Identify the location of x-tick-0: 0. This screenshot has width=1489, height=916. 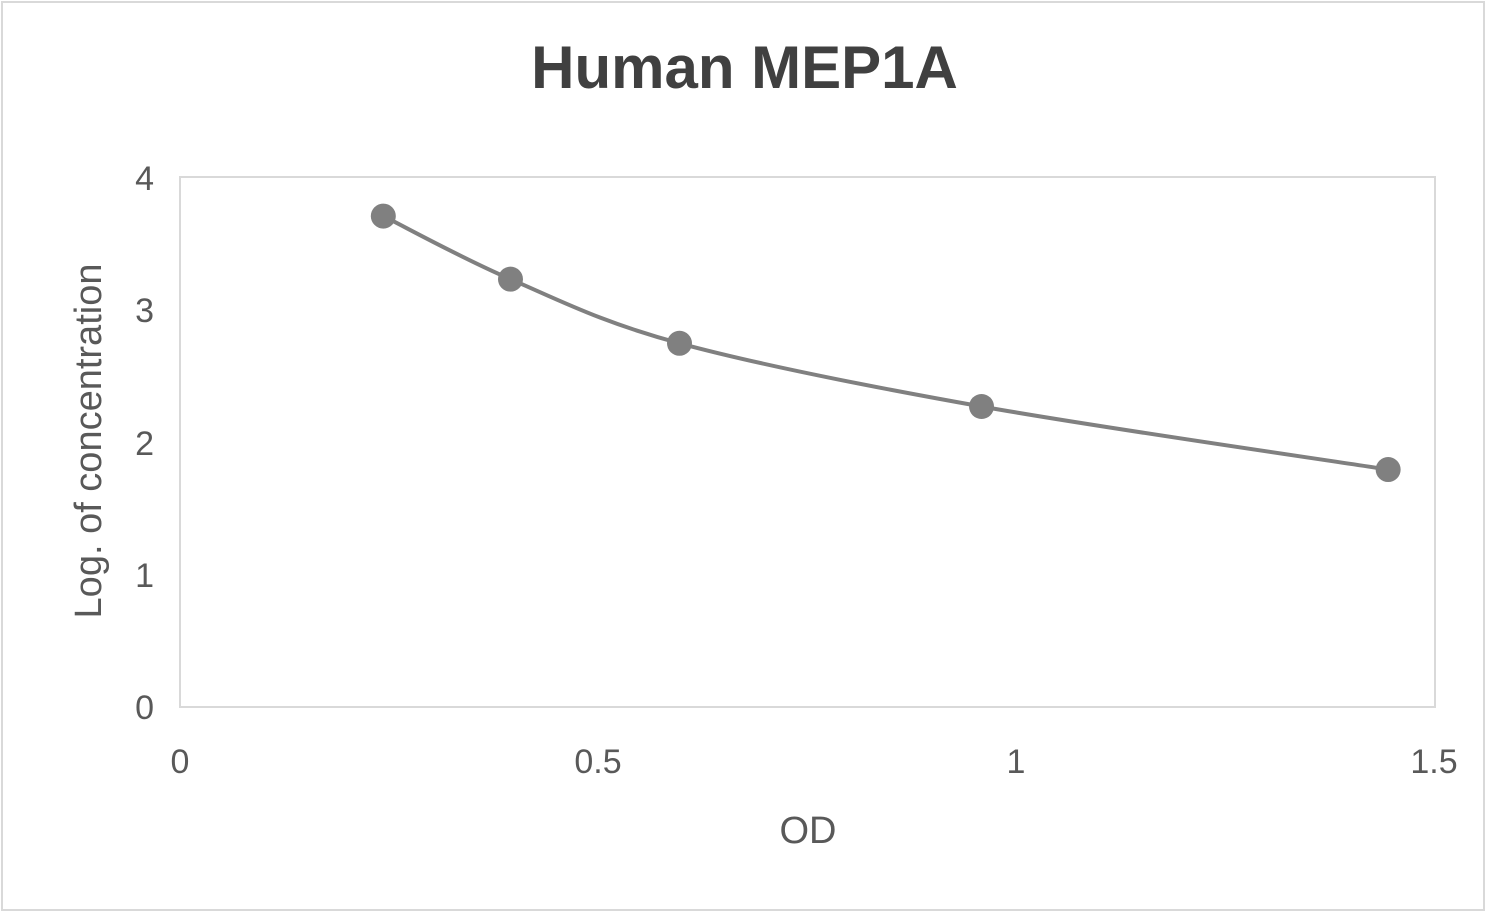
(180, 762).